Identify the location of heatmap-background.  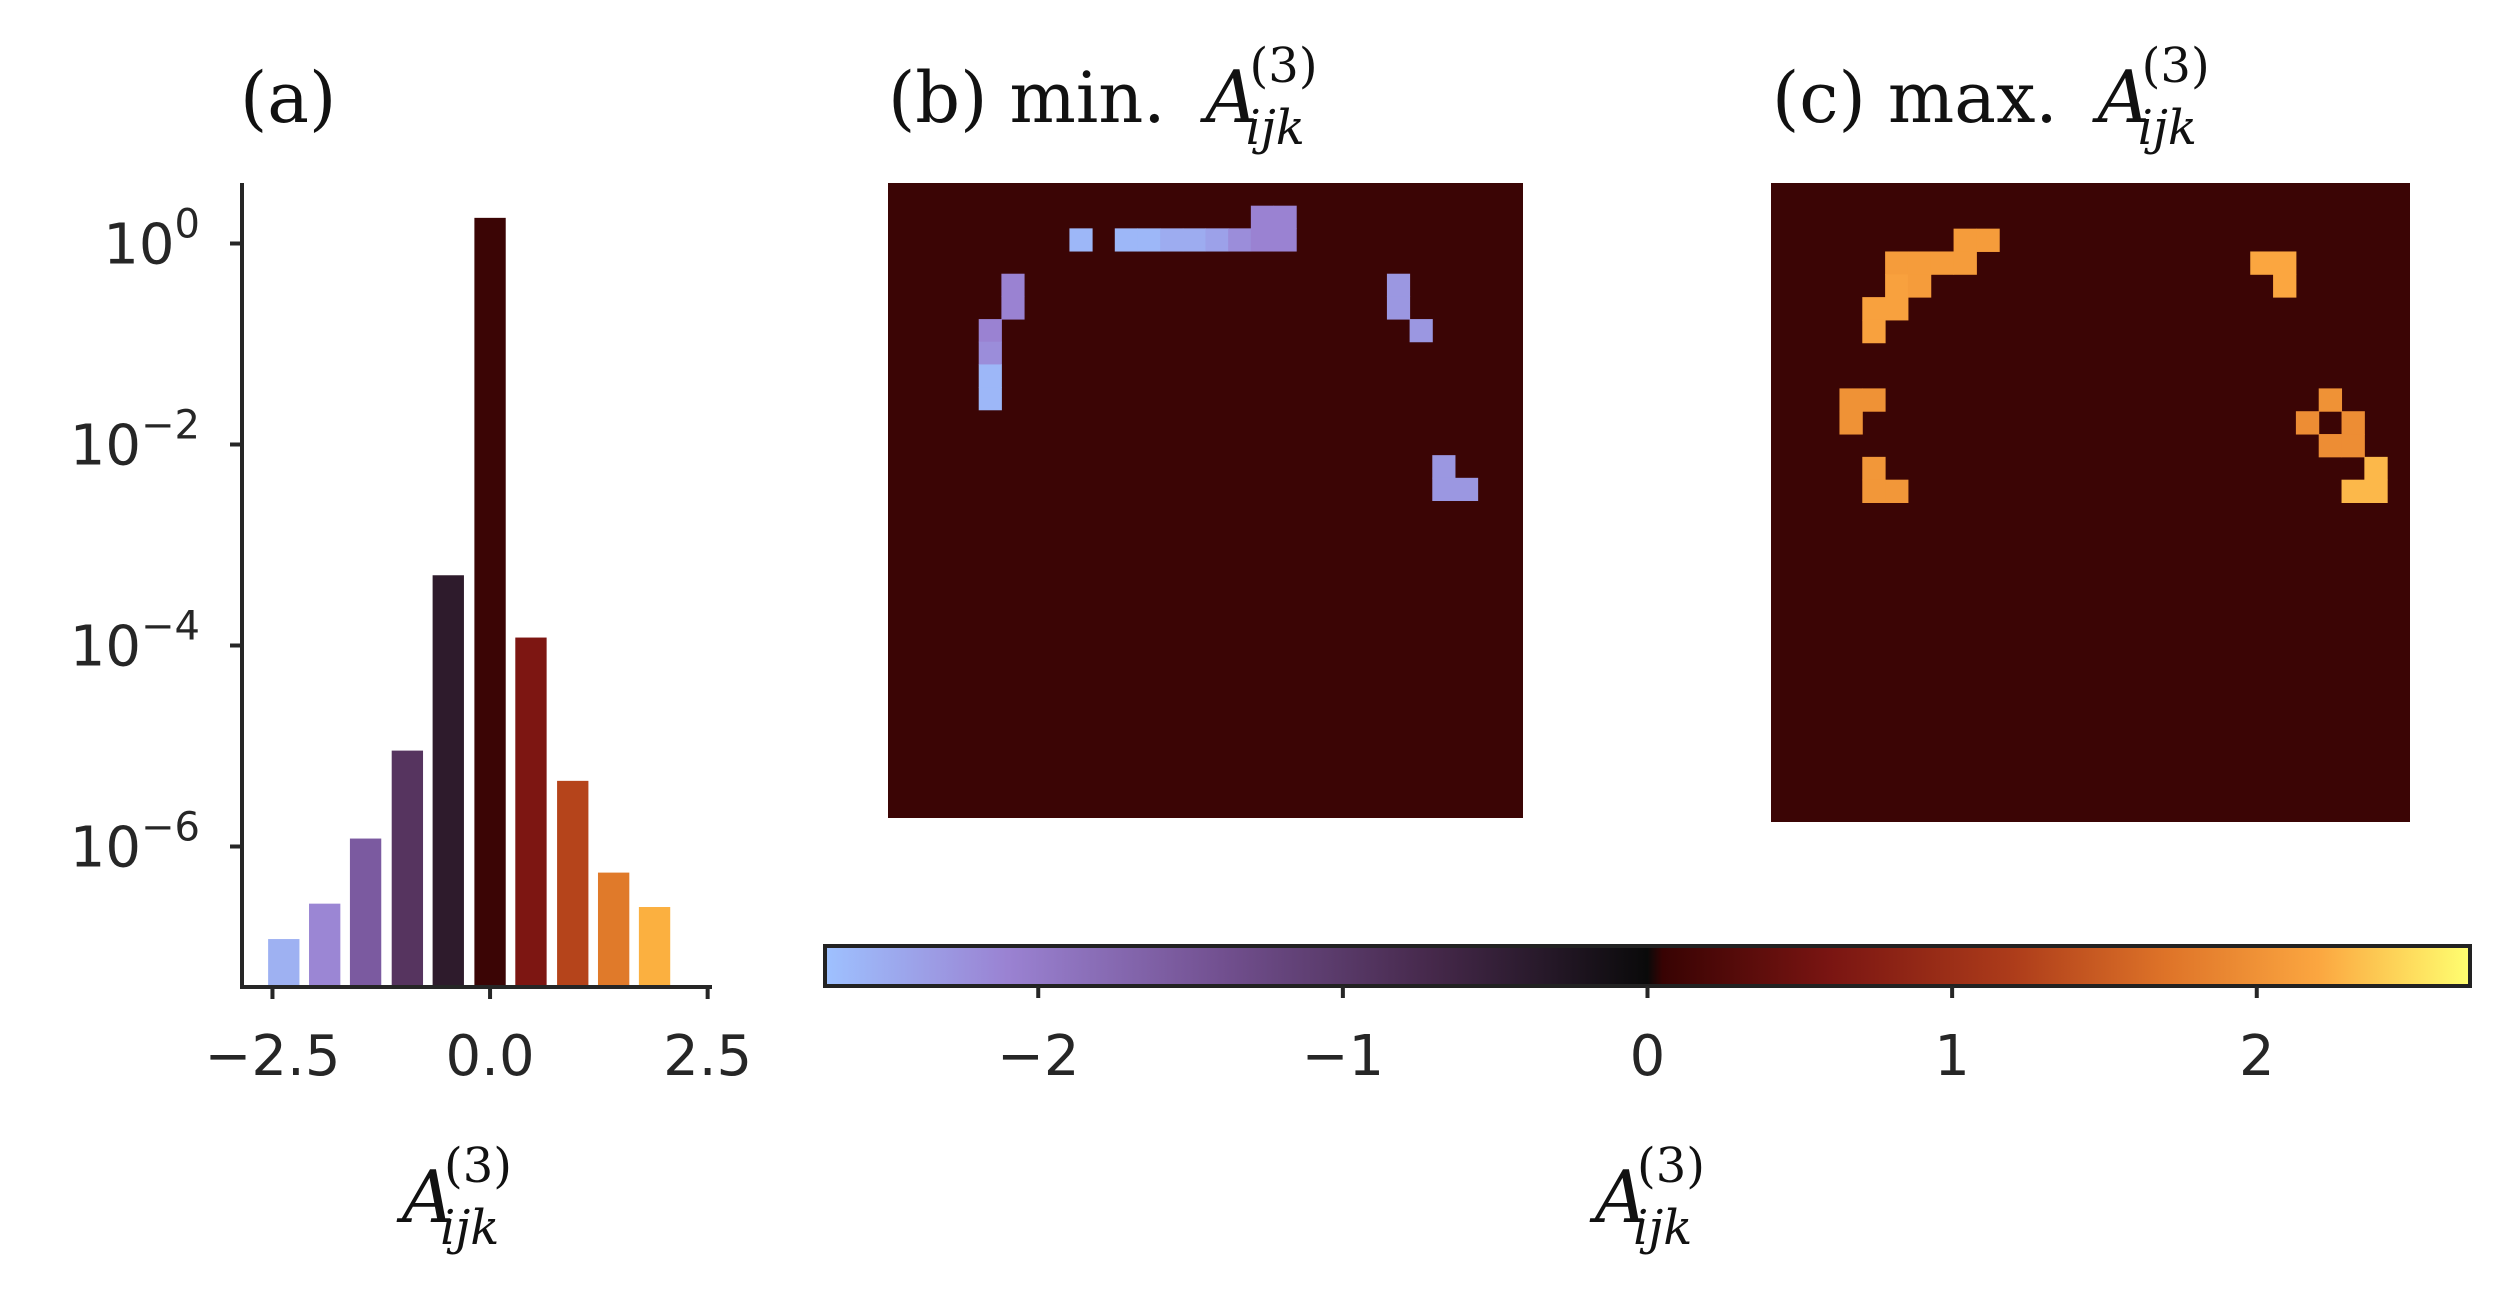
(1205, 500).